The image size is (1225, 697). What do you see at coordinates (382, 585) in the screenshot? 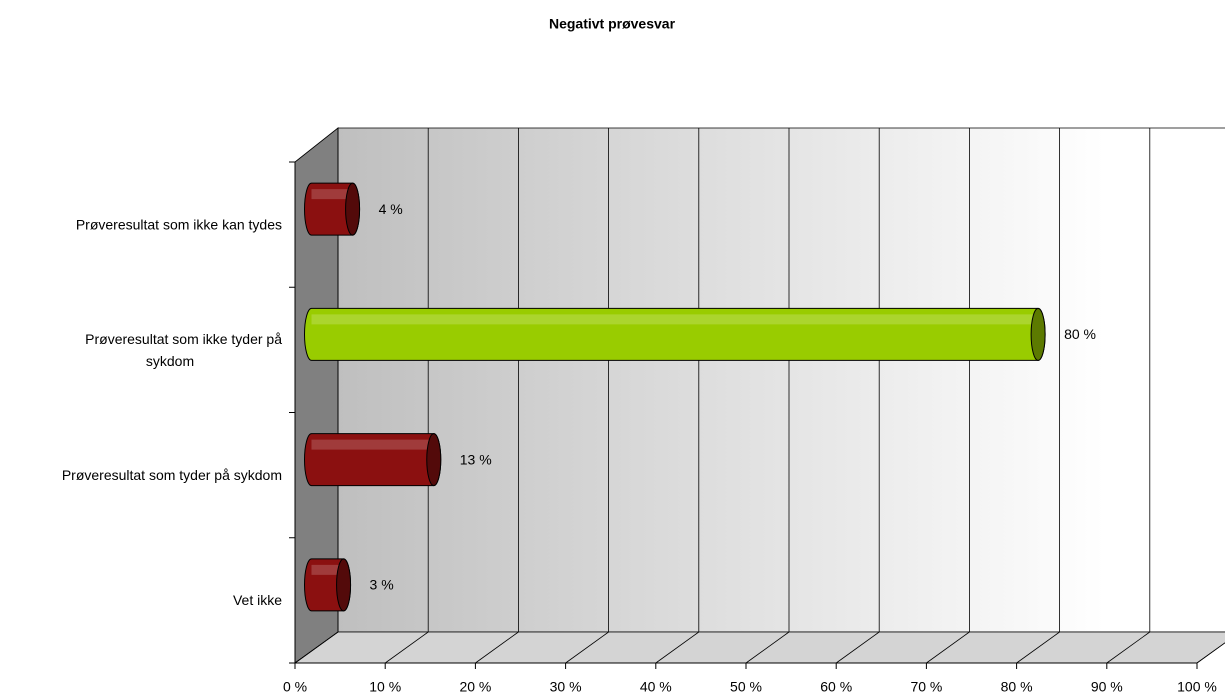
I see `value-label: 3 %` at bounding box center [382, 585].